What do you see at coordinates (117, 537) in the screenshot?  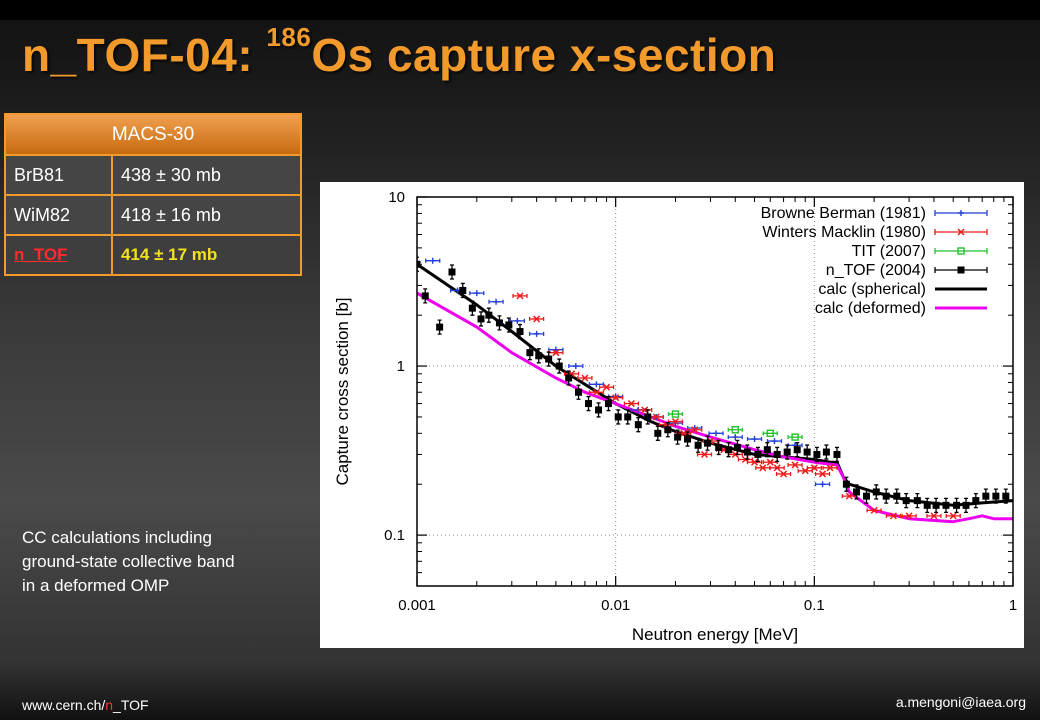 I see `note-line: CC calculations including` at bounding box center [117, 537].